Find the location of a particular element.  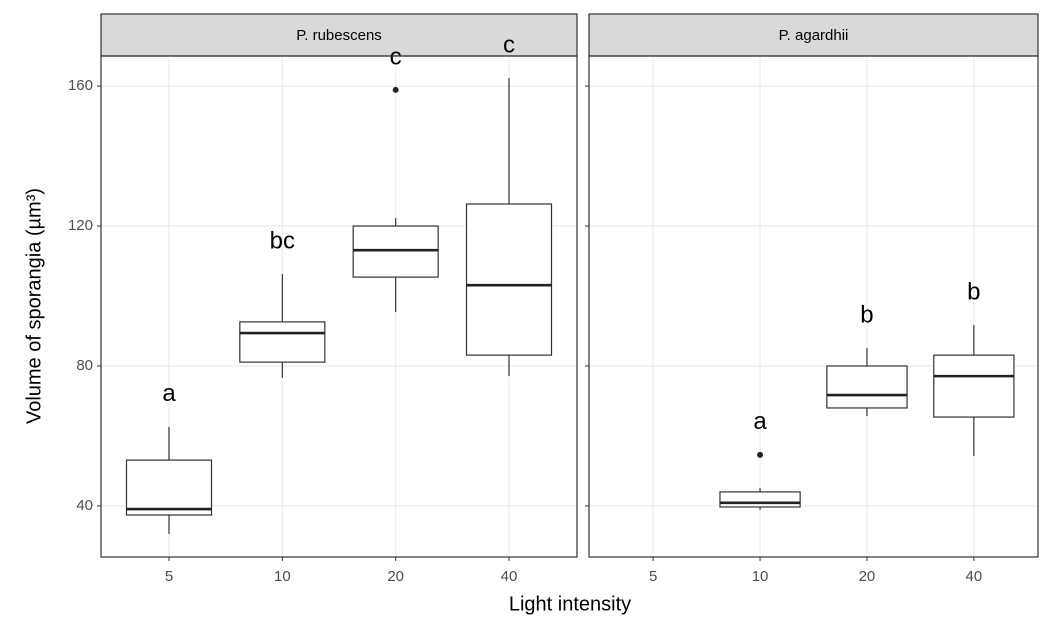

y-tick-label: 120 is located at coordinates (80, 225).